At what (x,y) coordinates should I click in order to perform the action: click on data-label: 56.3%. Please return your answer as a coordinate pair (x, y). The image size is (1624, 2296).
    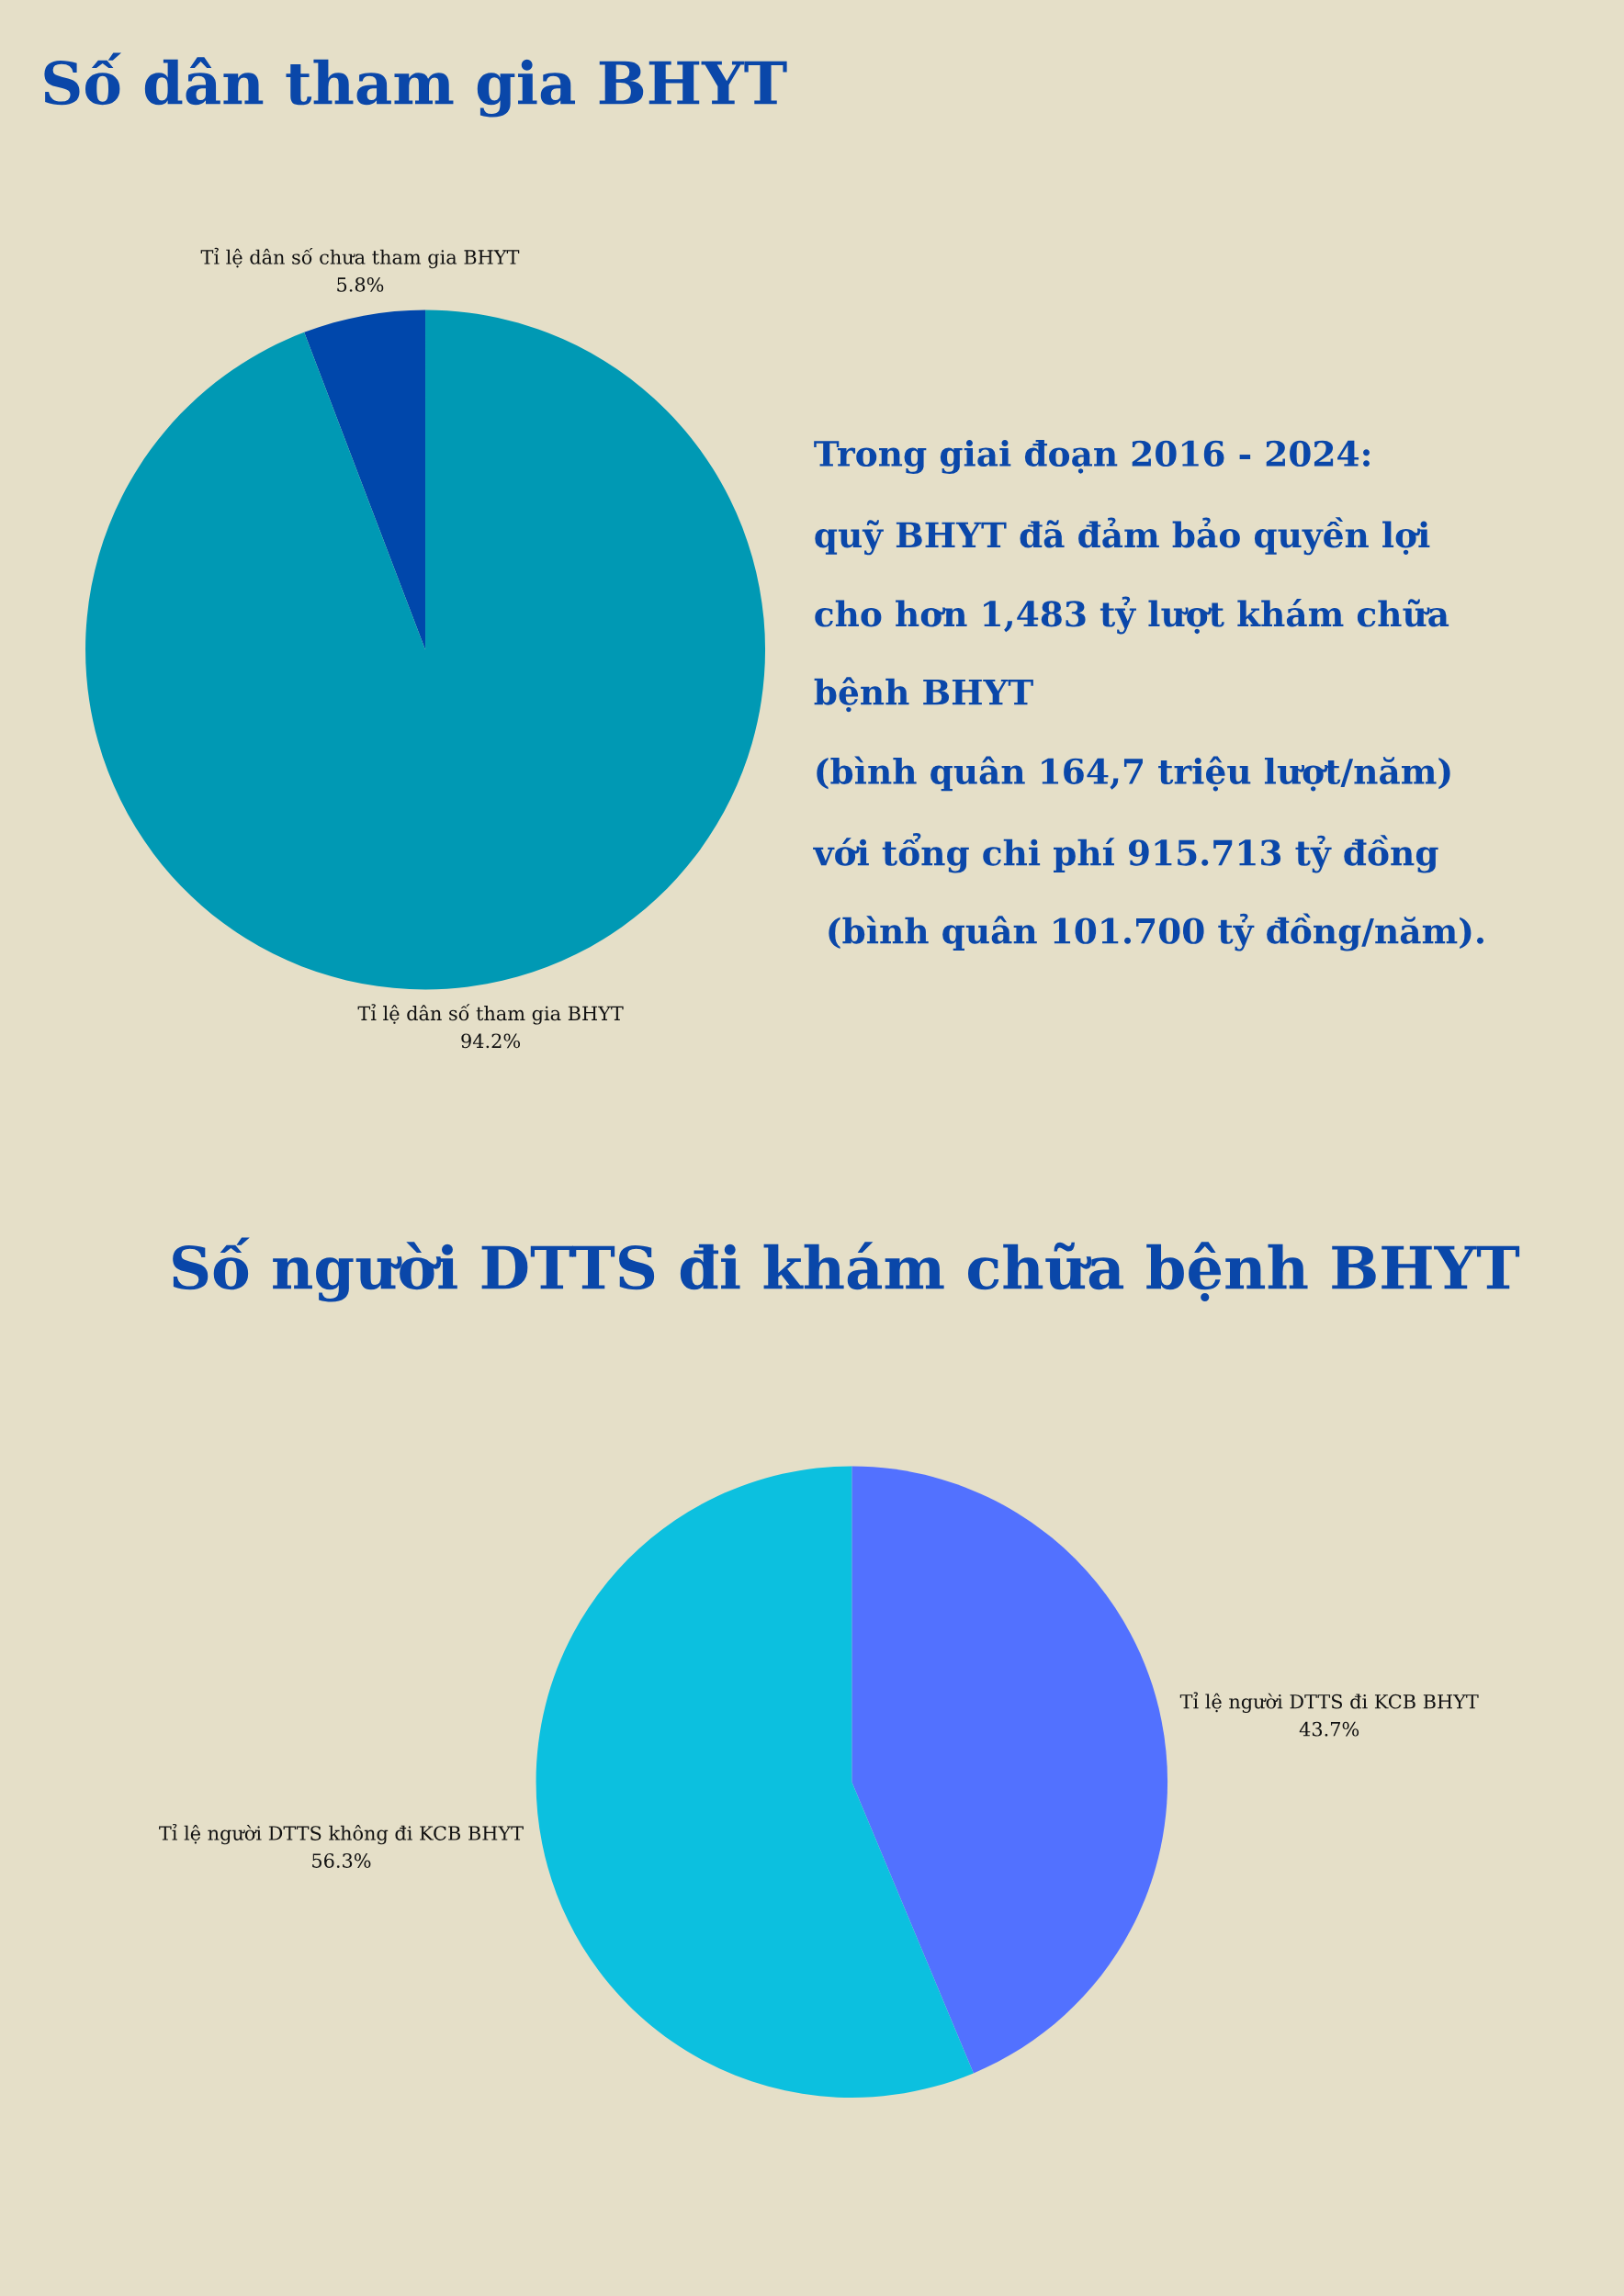
    Looking at the image, I should click on (341, 1860).